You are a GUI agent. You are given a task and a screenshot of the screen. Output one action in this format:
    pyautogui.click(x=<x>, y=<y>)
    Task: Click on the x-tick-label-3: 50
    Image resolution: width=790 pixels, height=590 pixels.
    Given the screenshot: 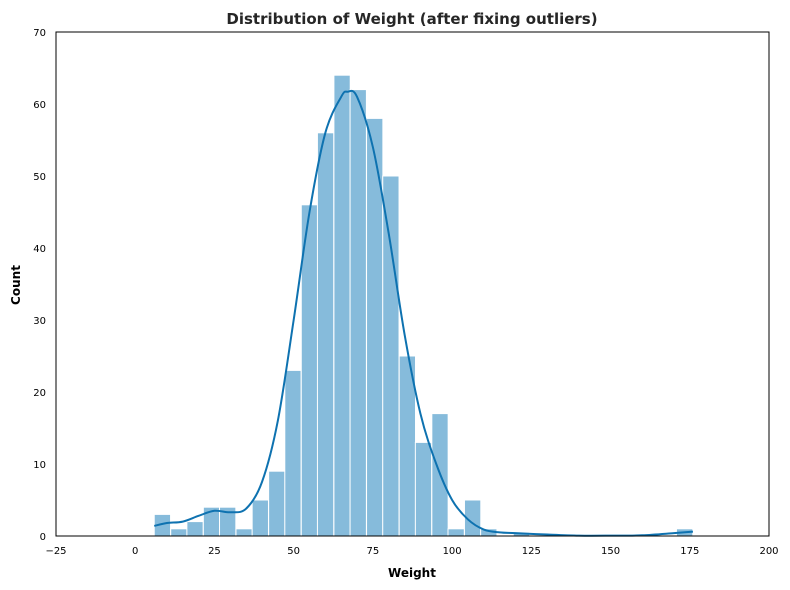 What is the action you would take?
    pyautogui.click(x=293, y=551)
    